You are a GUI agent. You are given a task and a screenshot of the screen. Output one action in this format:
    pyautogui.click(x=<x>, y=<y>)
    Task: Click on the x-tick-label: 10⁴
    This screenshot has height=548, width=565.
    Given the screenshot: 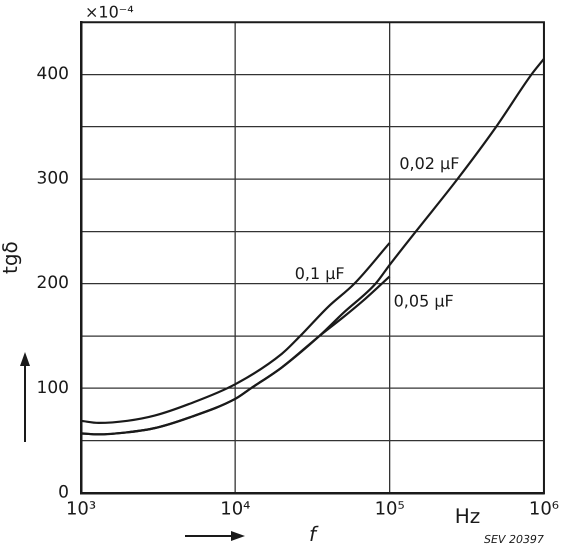 What is the action you would take?
    pyautogui.click(x=235, y=509)
    